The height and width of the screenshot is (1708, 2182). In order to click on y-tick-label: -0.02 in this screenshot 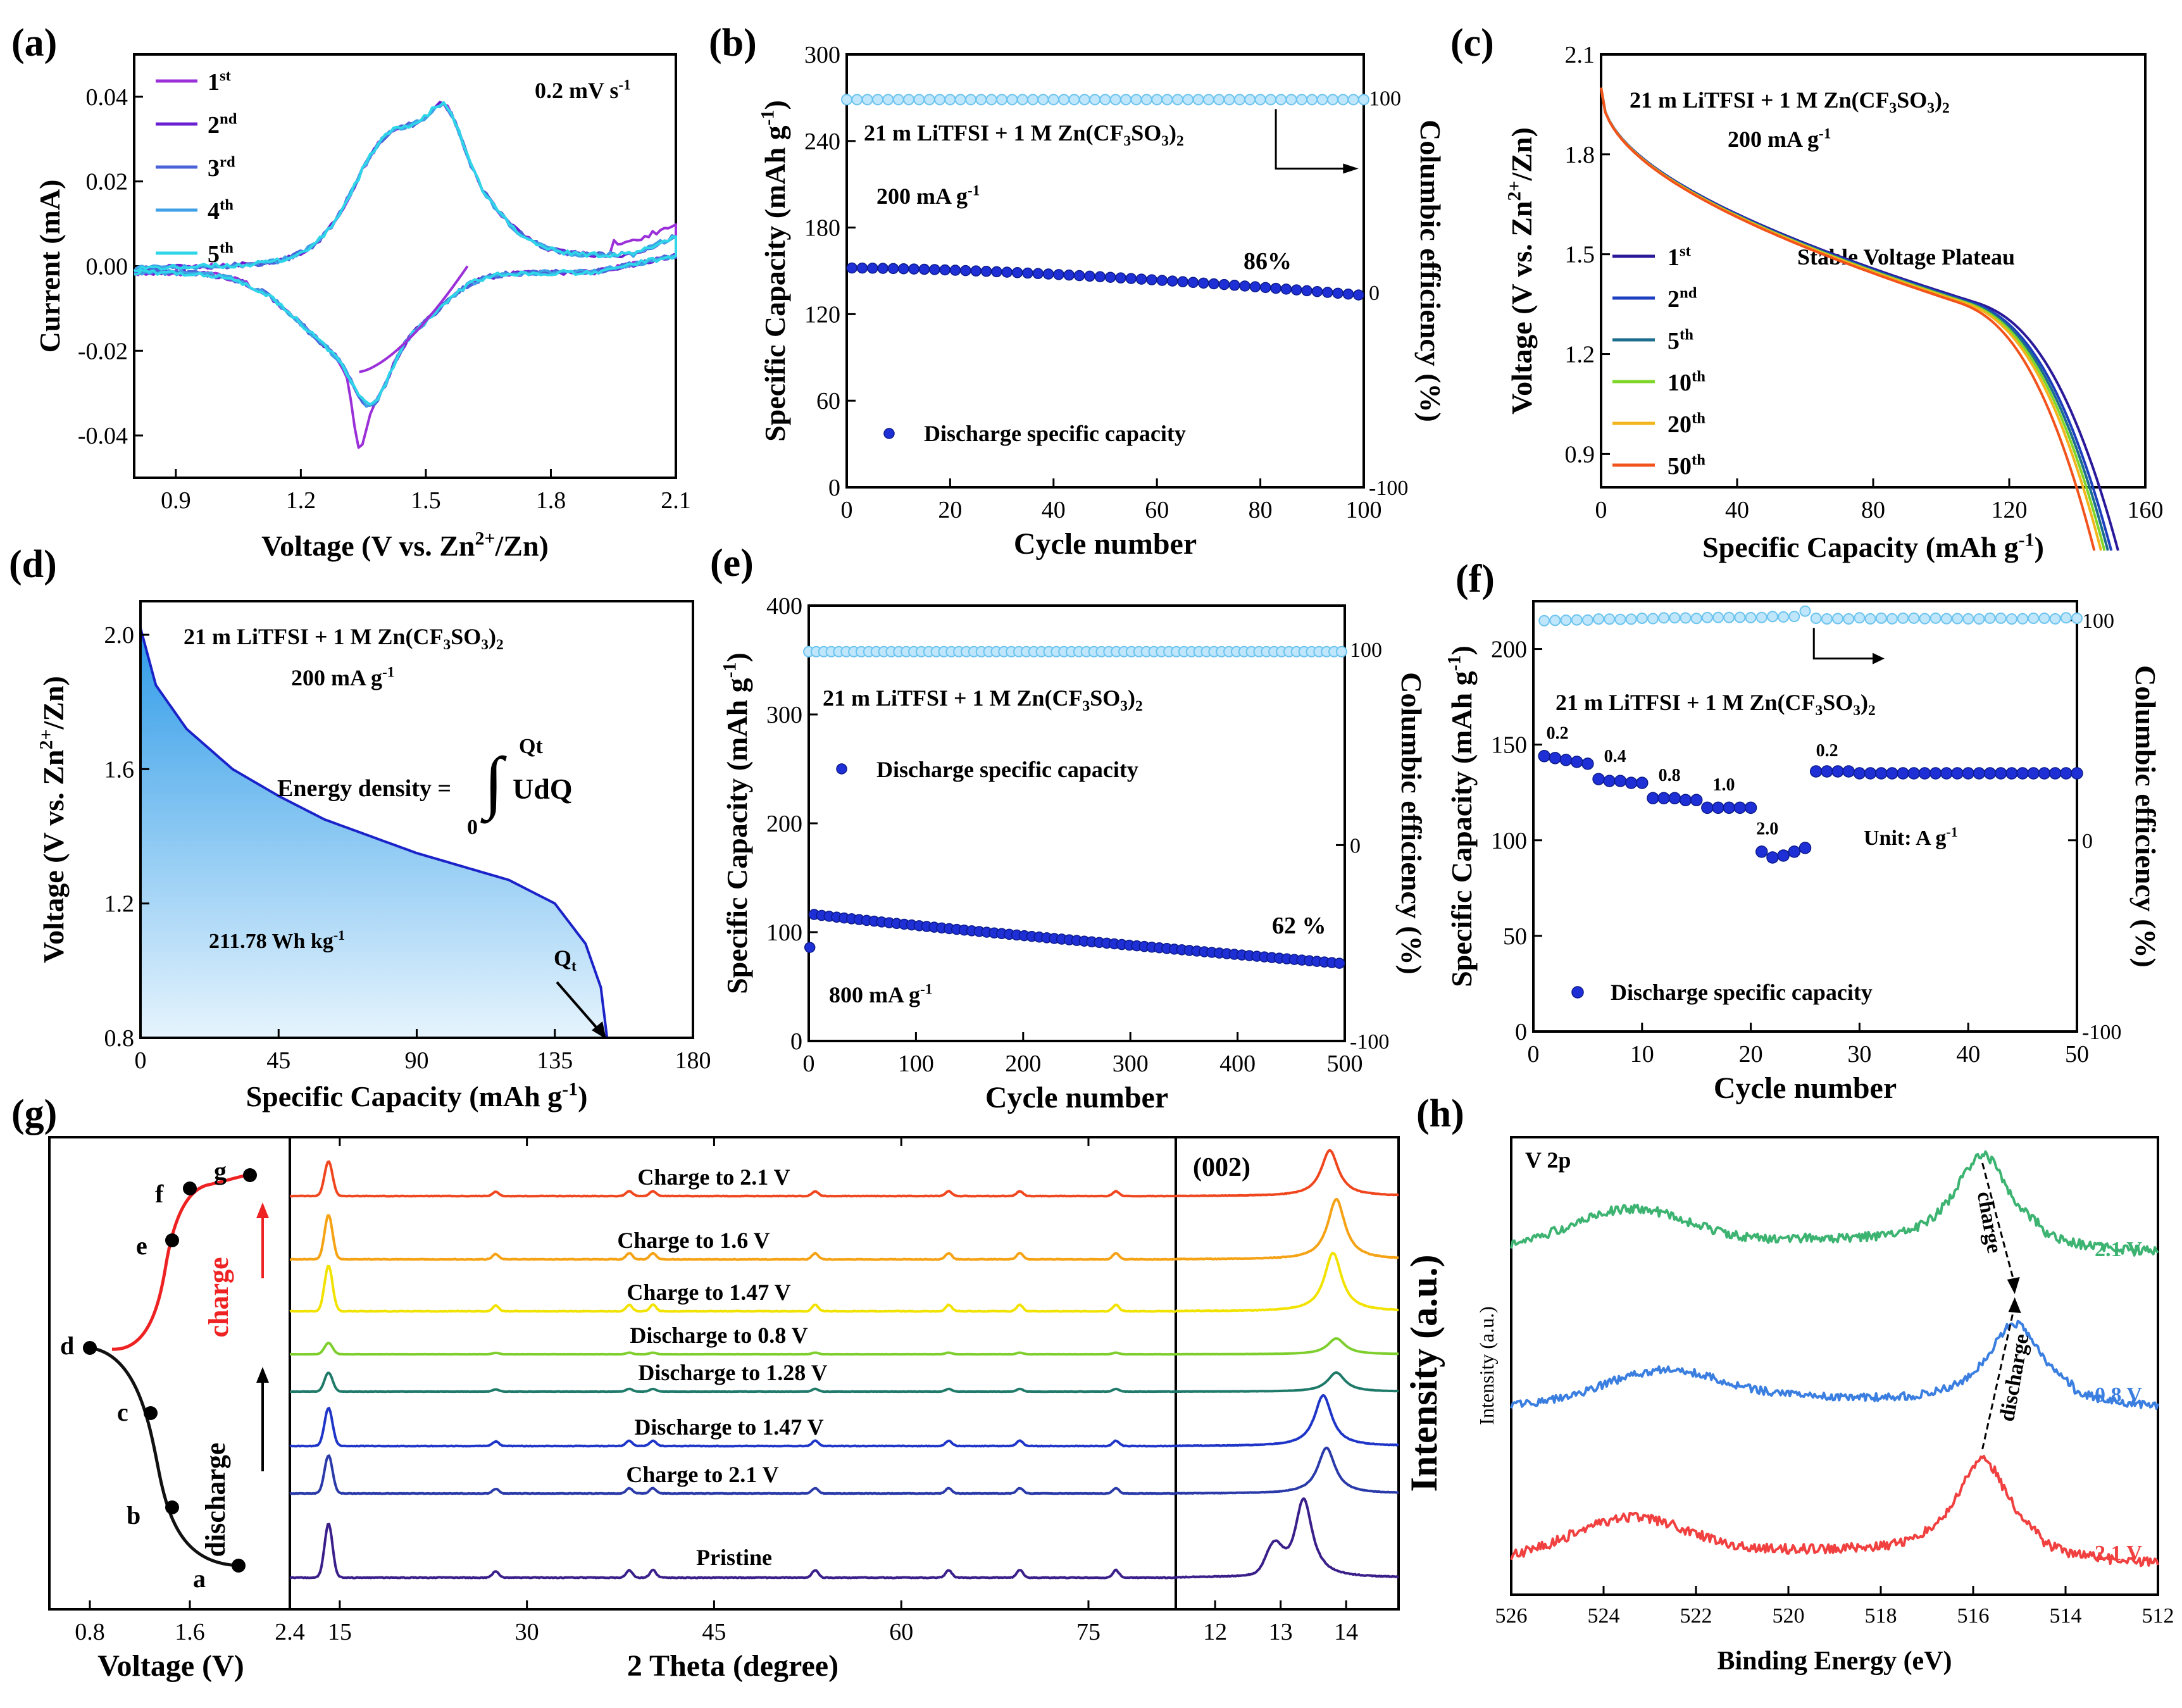, I will do `click(103, 351)`.